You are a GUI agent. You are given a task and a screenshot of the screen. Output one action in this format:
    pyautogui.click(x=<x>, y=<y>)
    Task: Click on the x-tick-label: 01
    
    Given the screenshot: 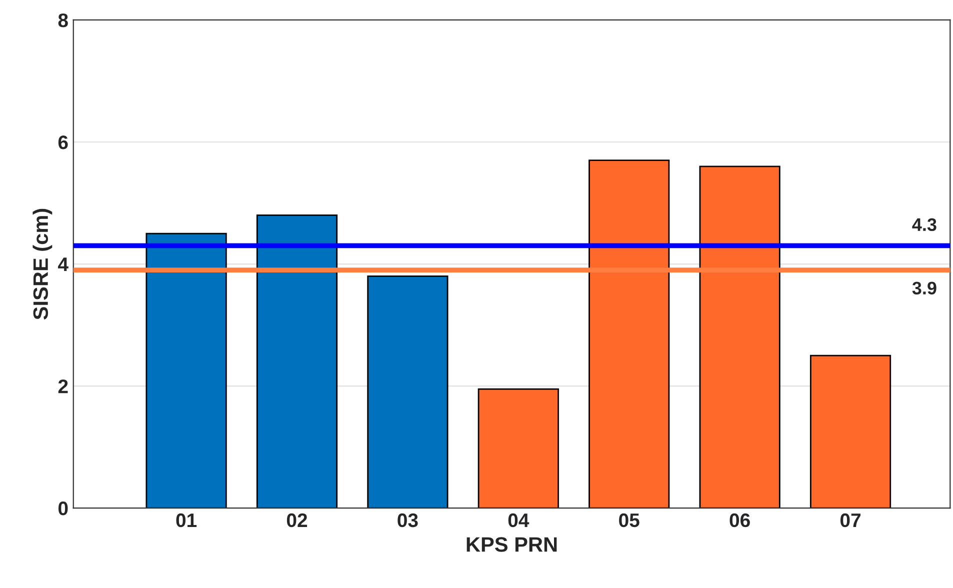 What is the action you would take?
    pyautogui.click(x=186, y=520)
    